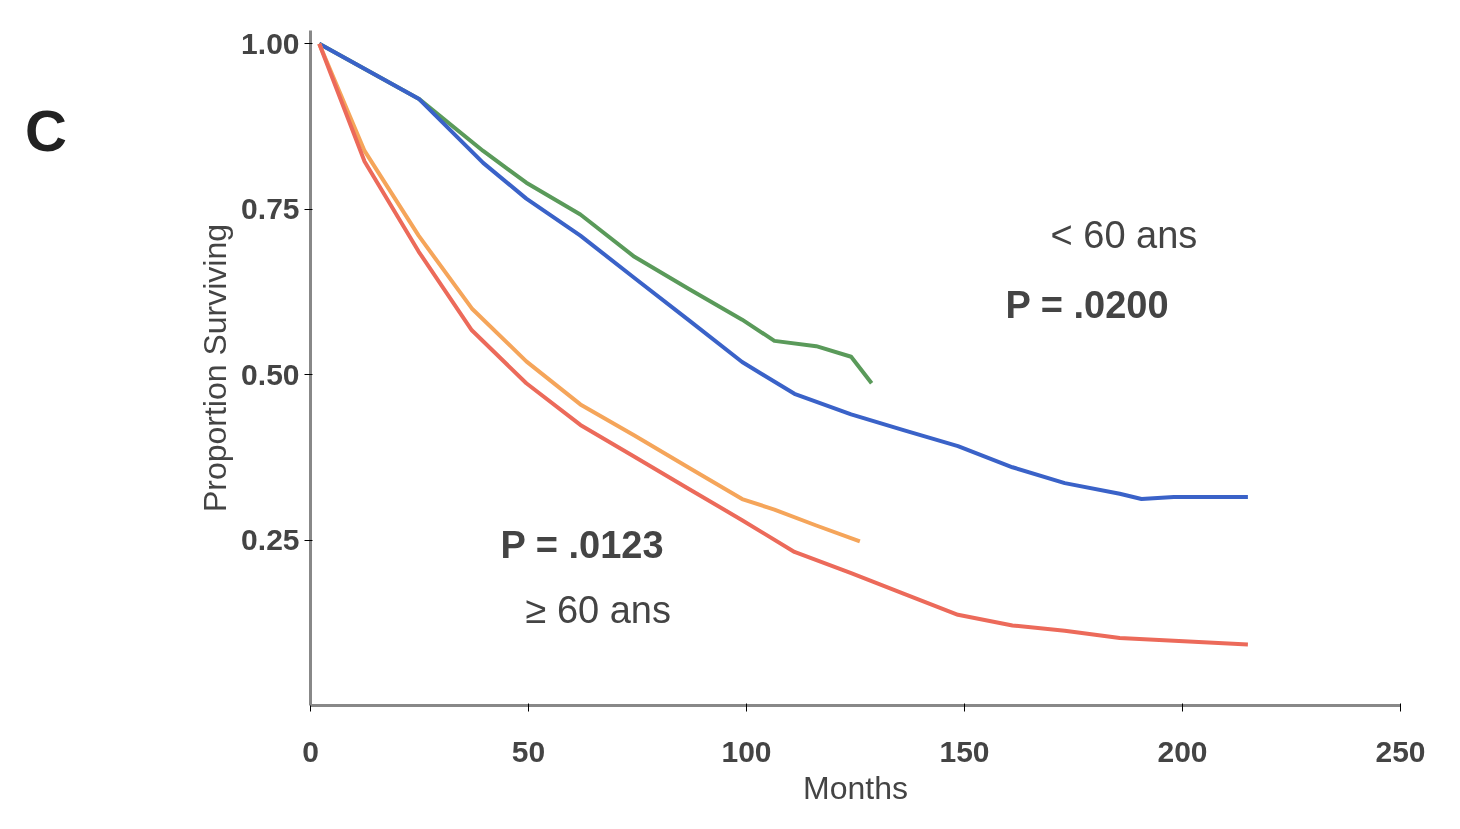 The height and width of the screenshot is (829, 1460). What do you see at coordinates (582, 544) in the screenshot?
I see `annotation: P = .0123` at bounding box center [582, 544].